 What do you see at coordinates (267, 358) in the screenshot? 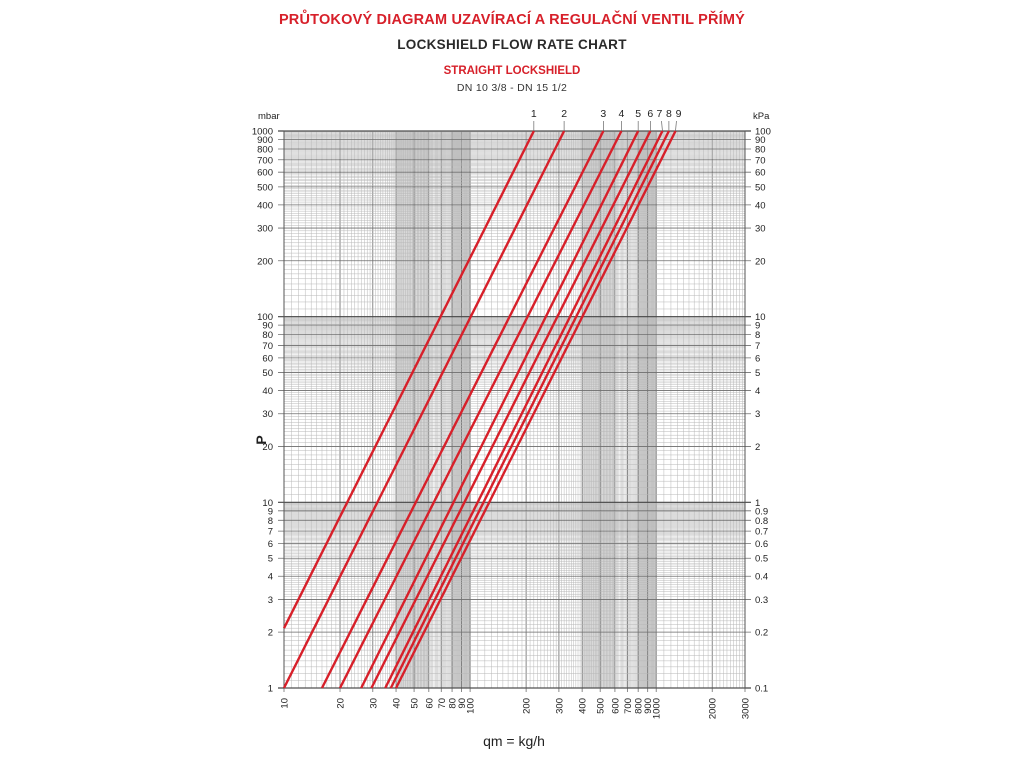
I see `y-tick-label-left: 60` at bounding box center [267, 358].